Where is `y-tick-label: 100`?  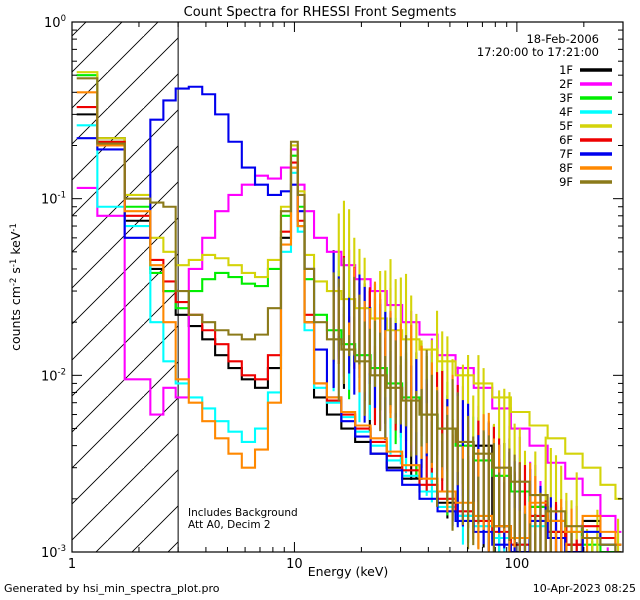
y-tick-label: 100 is located at coordinates (55, 22).